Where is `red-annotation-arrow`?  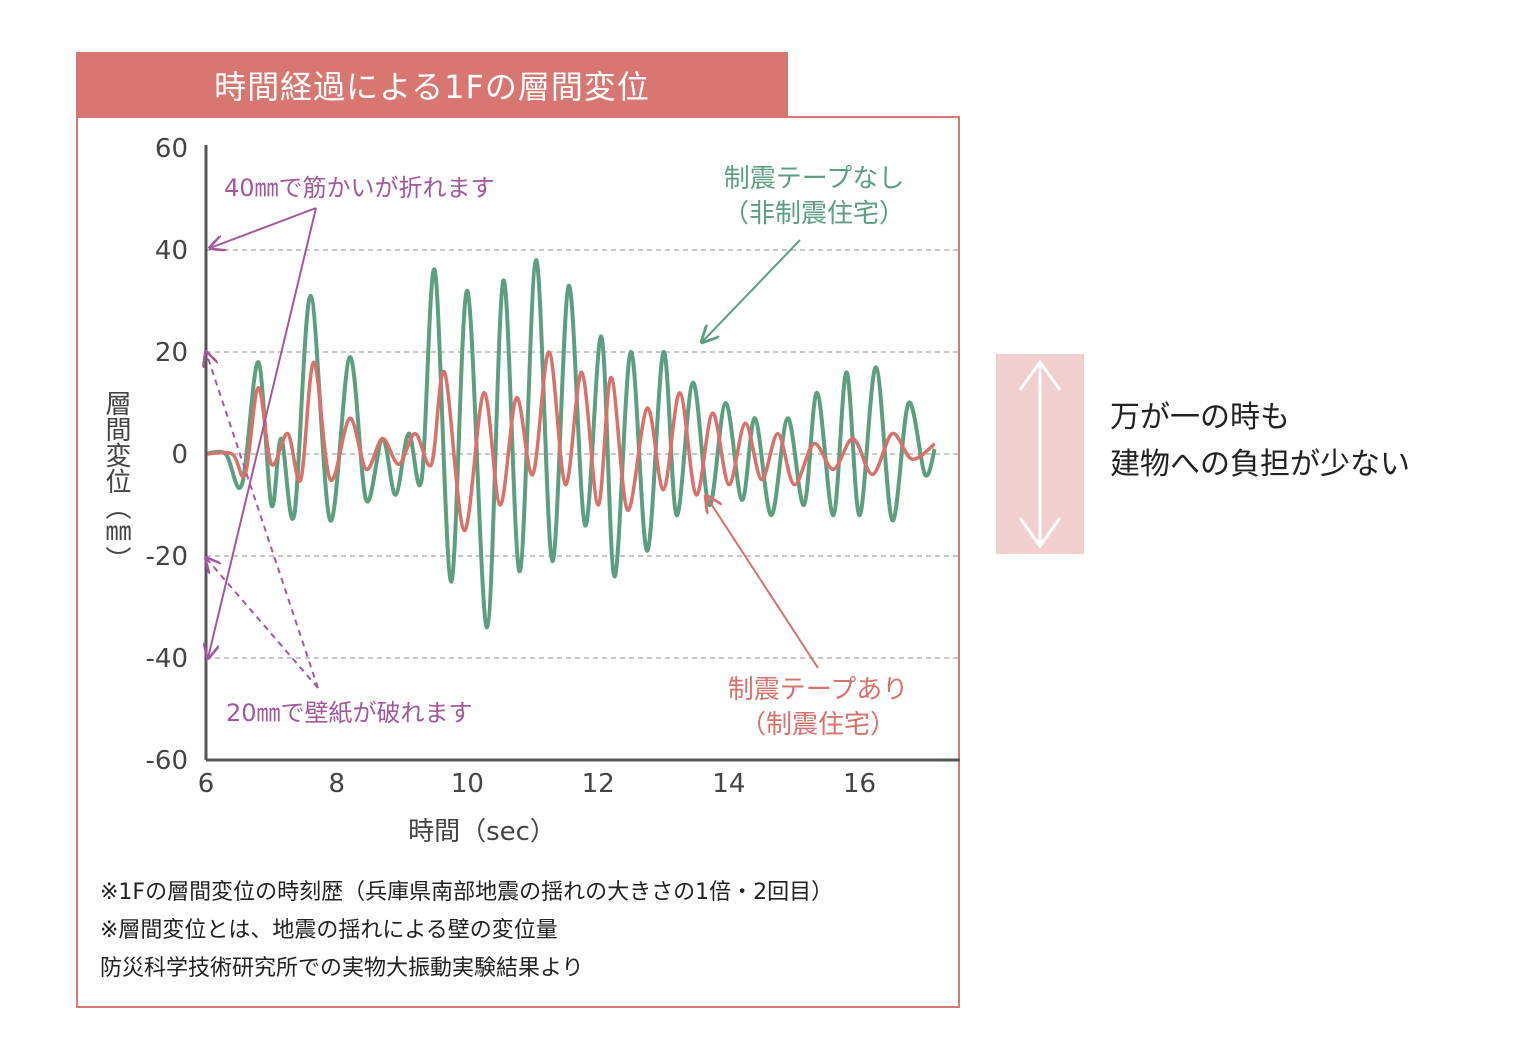 red-annotation-arrow is located at coordinates (762, 582).